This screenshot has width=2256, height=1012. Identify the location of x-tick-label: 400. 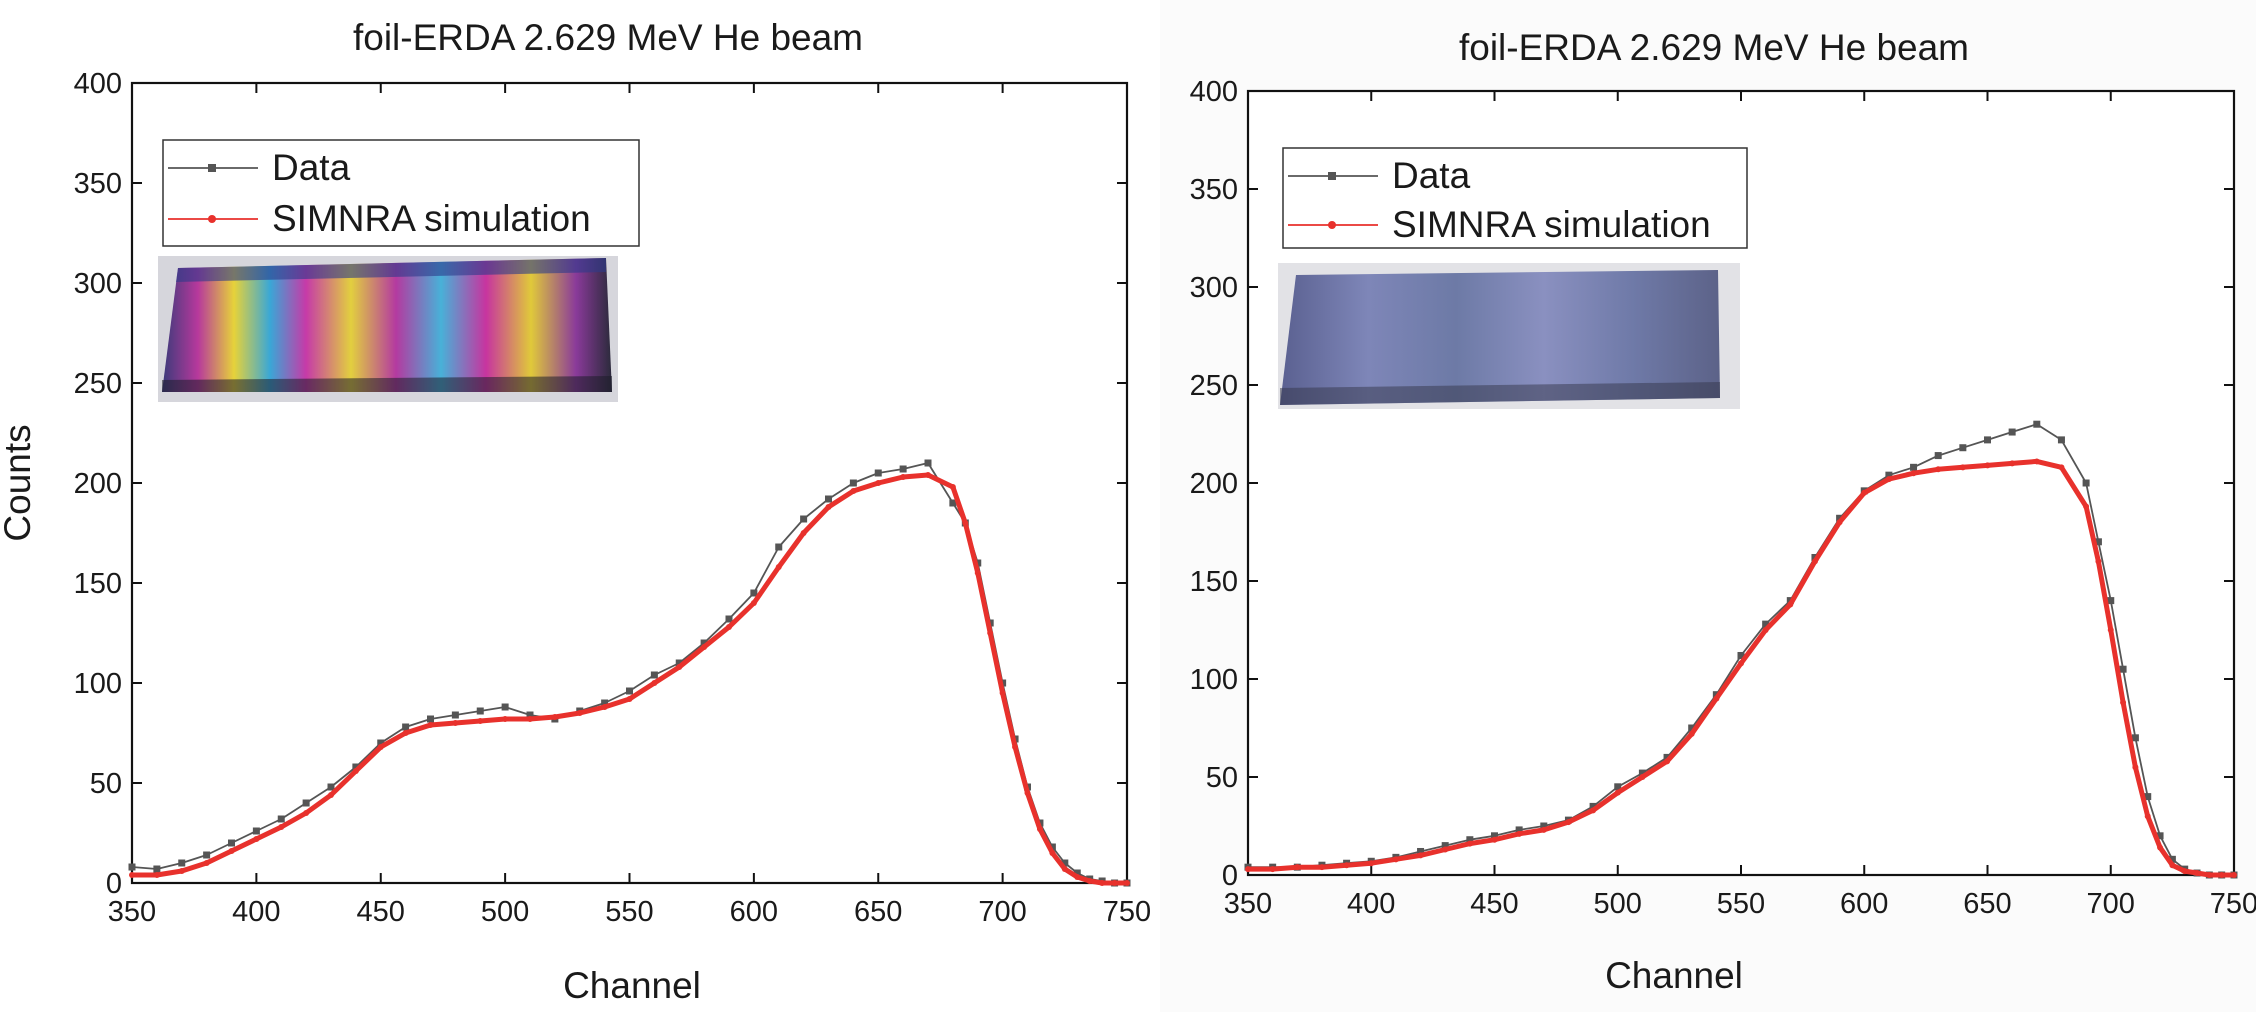
(1371, 904).